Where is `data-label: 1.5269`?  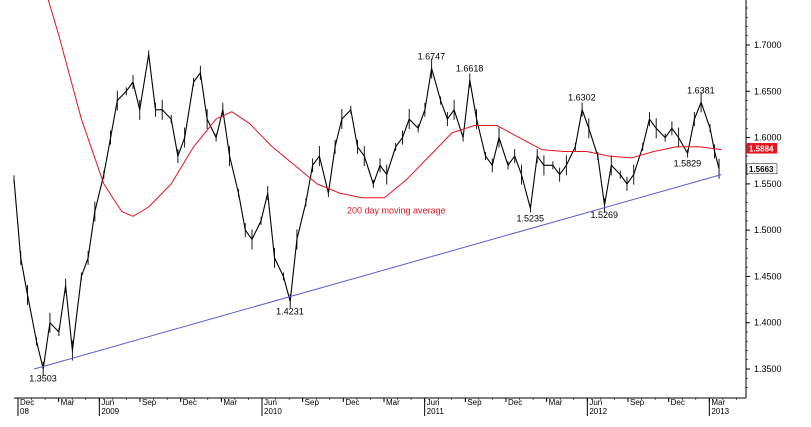 data-label: 1.5269 is located at coordinates (605, 215).